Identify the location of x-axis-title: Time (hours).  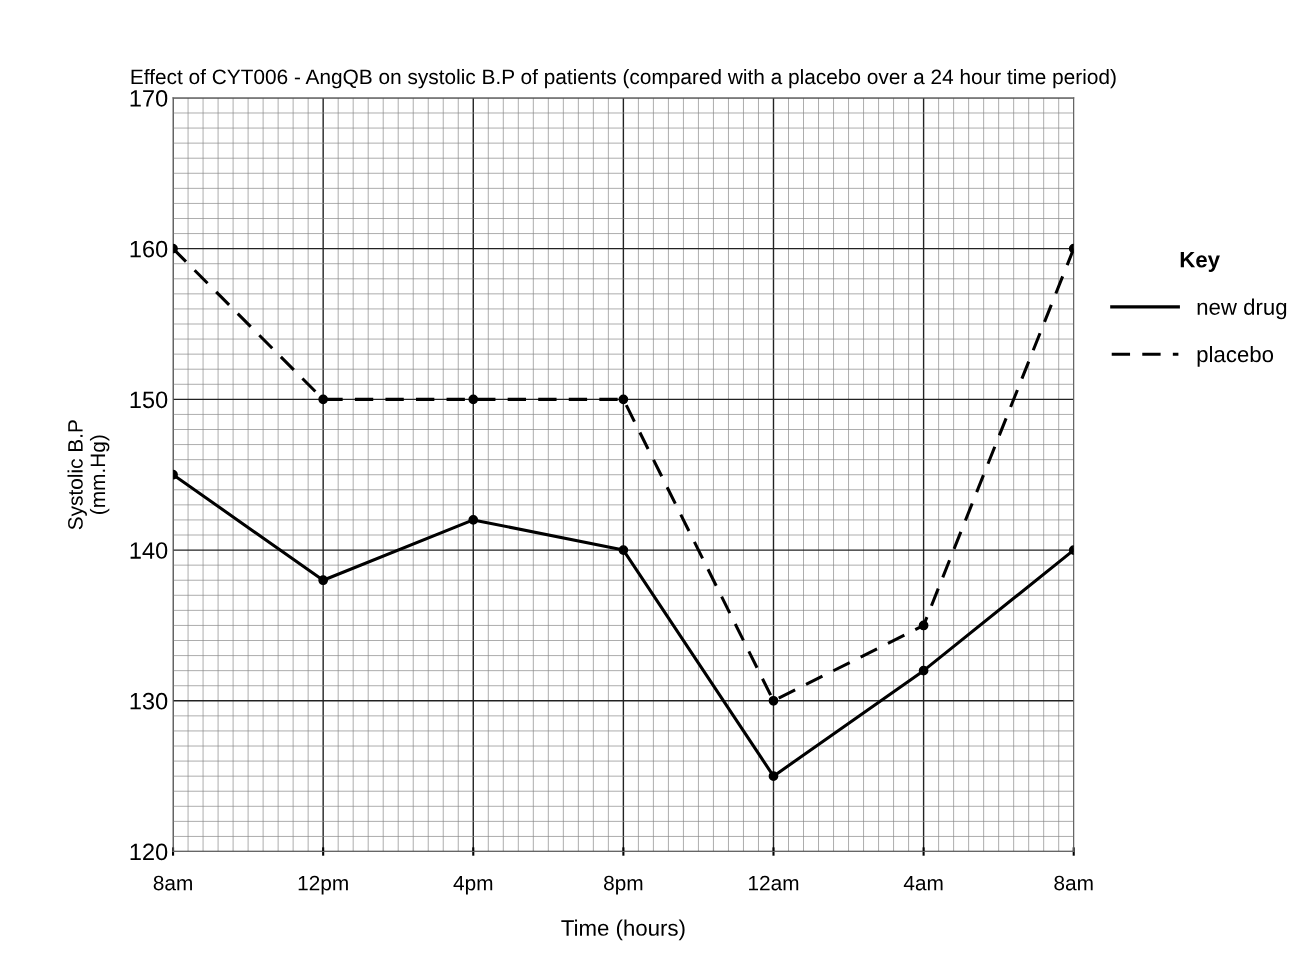
(623, 930).